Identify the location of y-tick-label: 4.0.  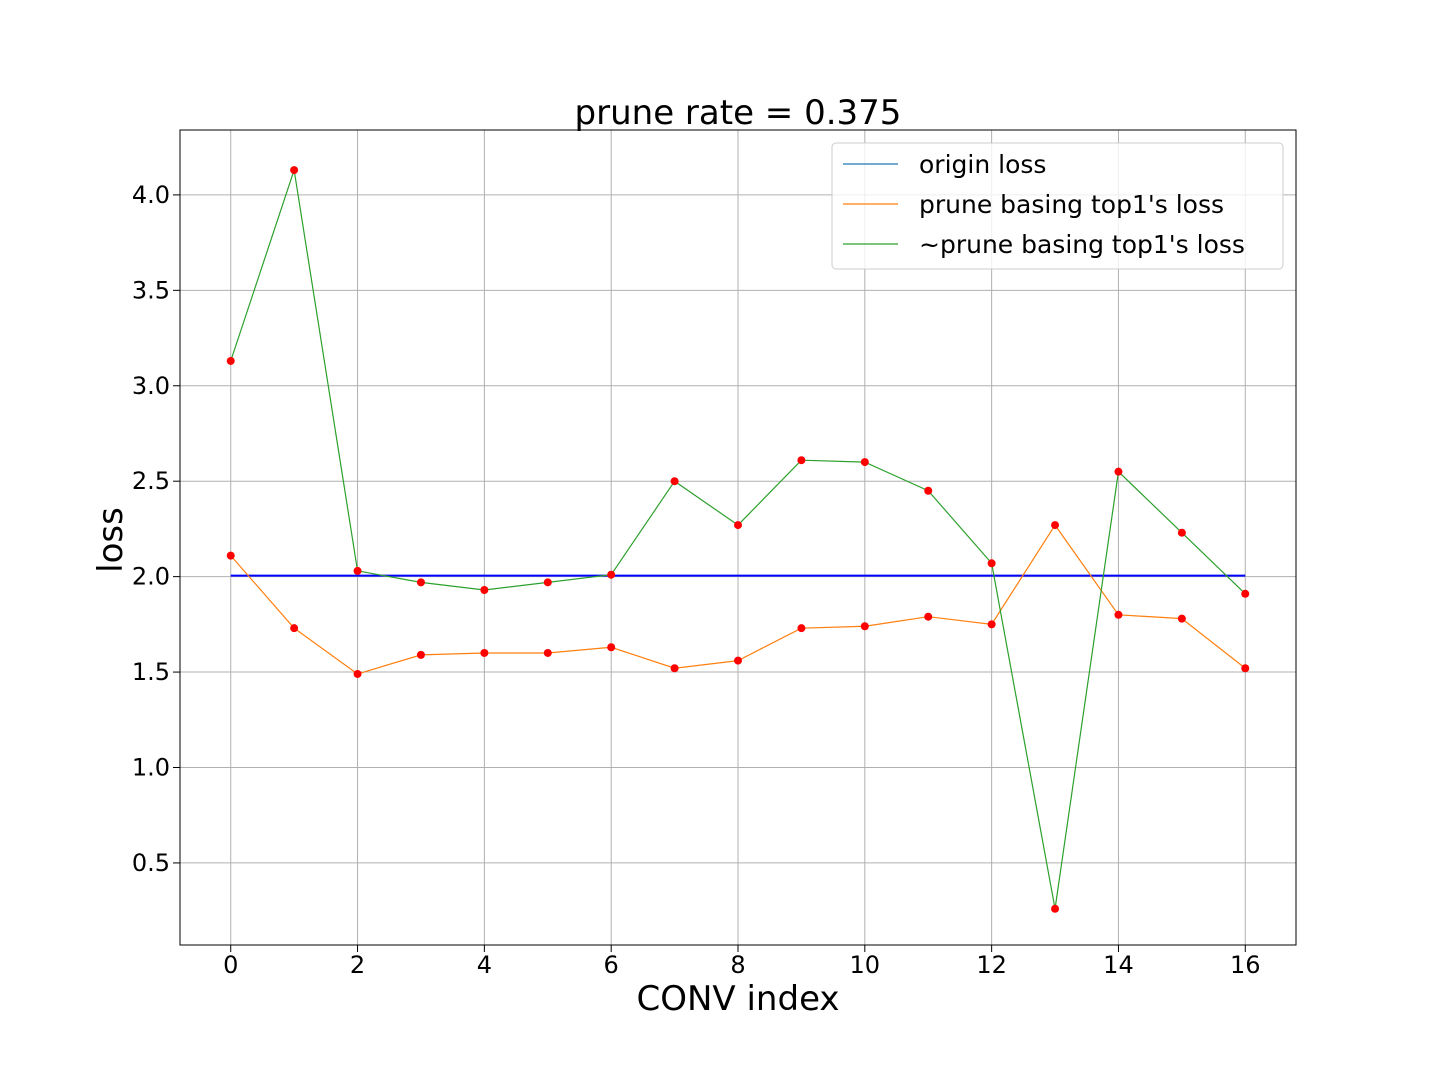
(151, 195).